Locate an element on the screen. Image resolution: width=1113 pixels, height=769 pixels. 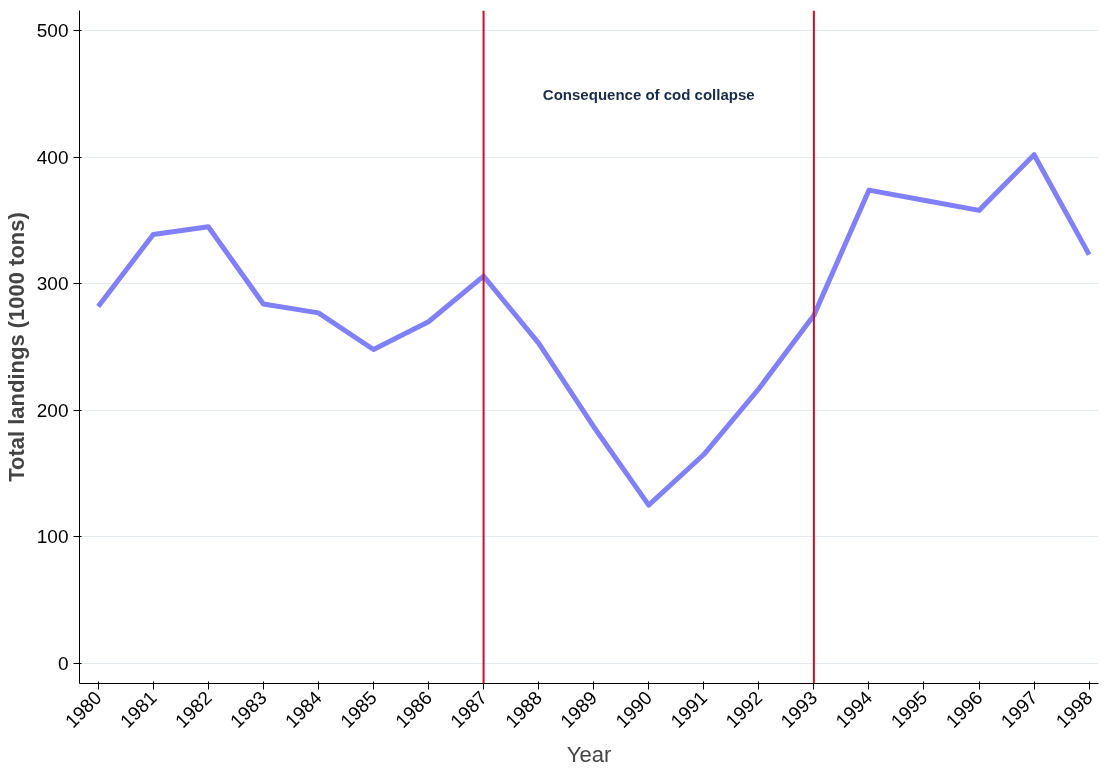
annotation: Consequence of cod collapse is located at coordinates (648, 94).